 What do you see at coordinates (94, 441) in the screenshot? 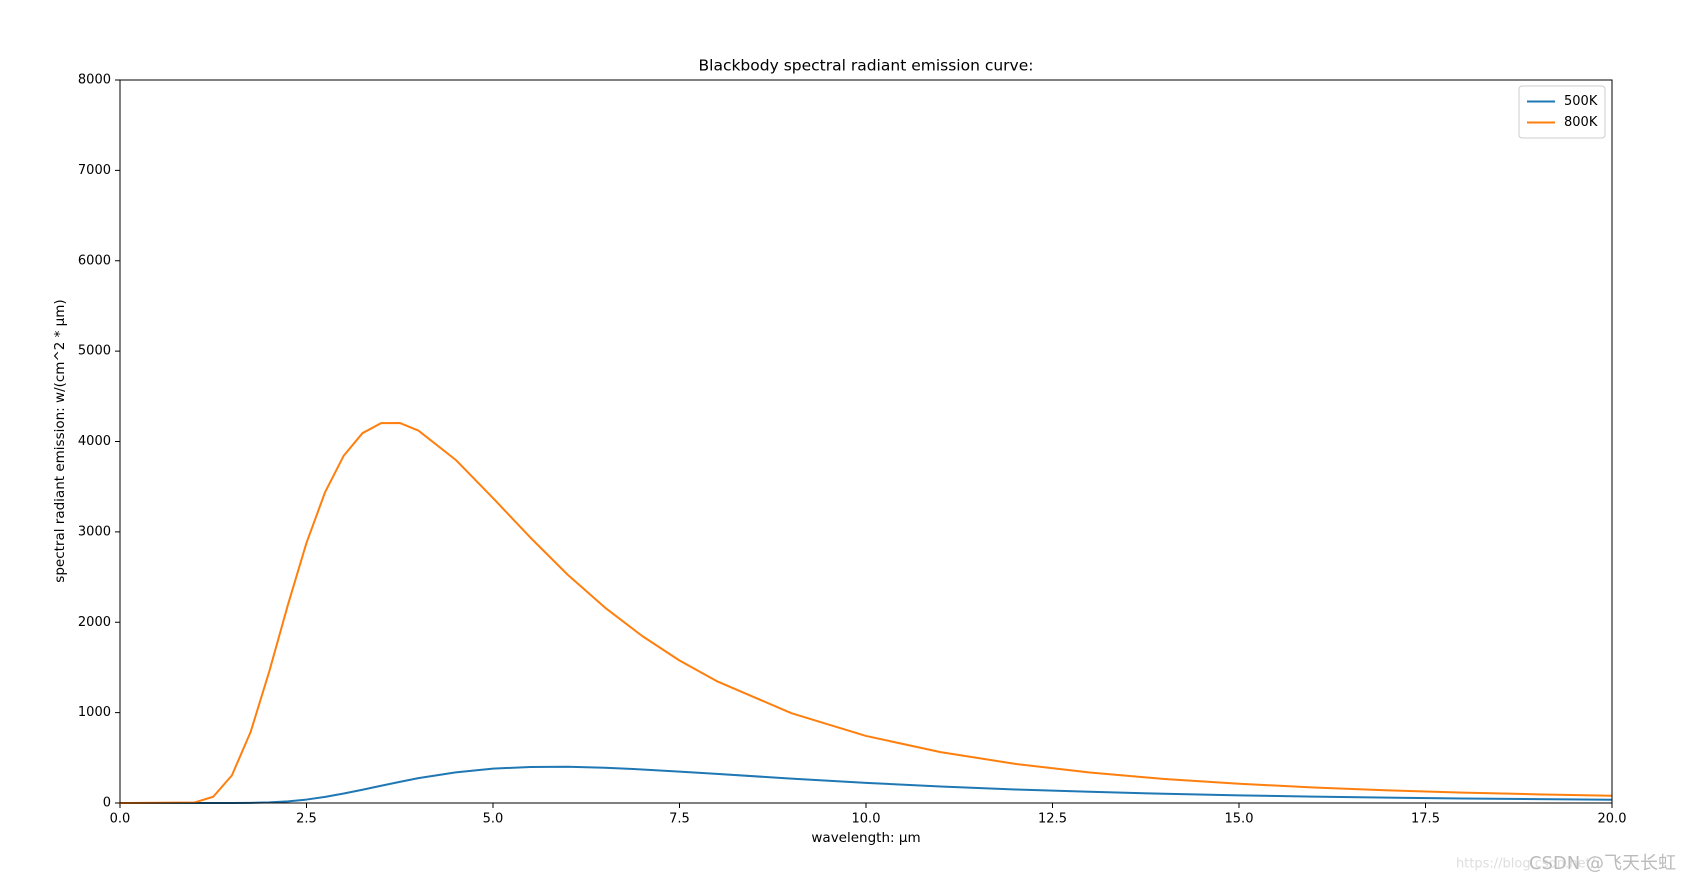
I see `y-tick-label: 4000` at bounding box center [94, 441].